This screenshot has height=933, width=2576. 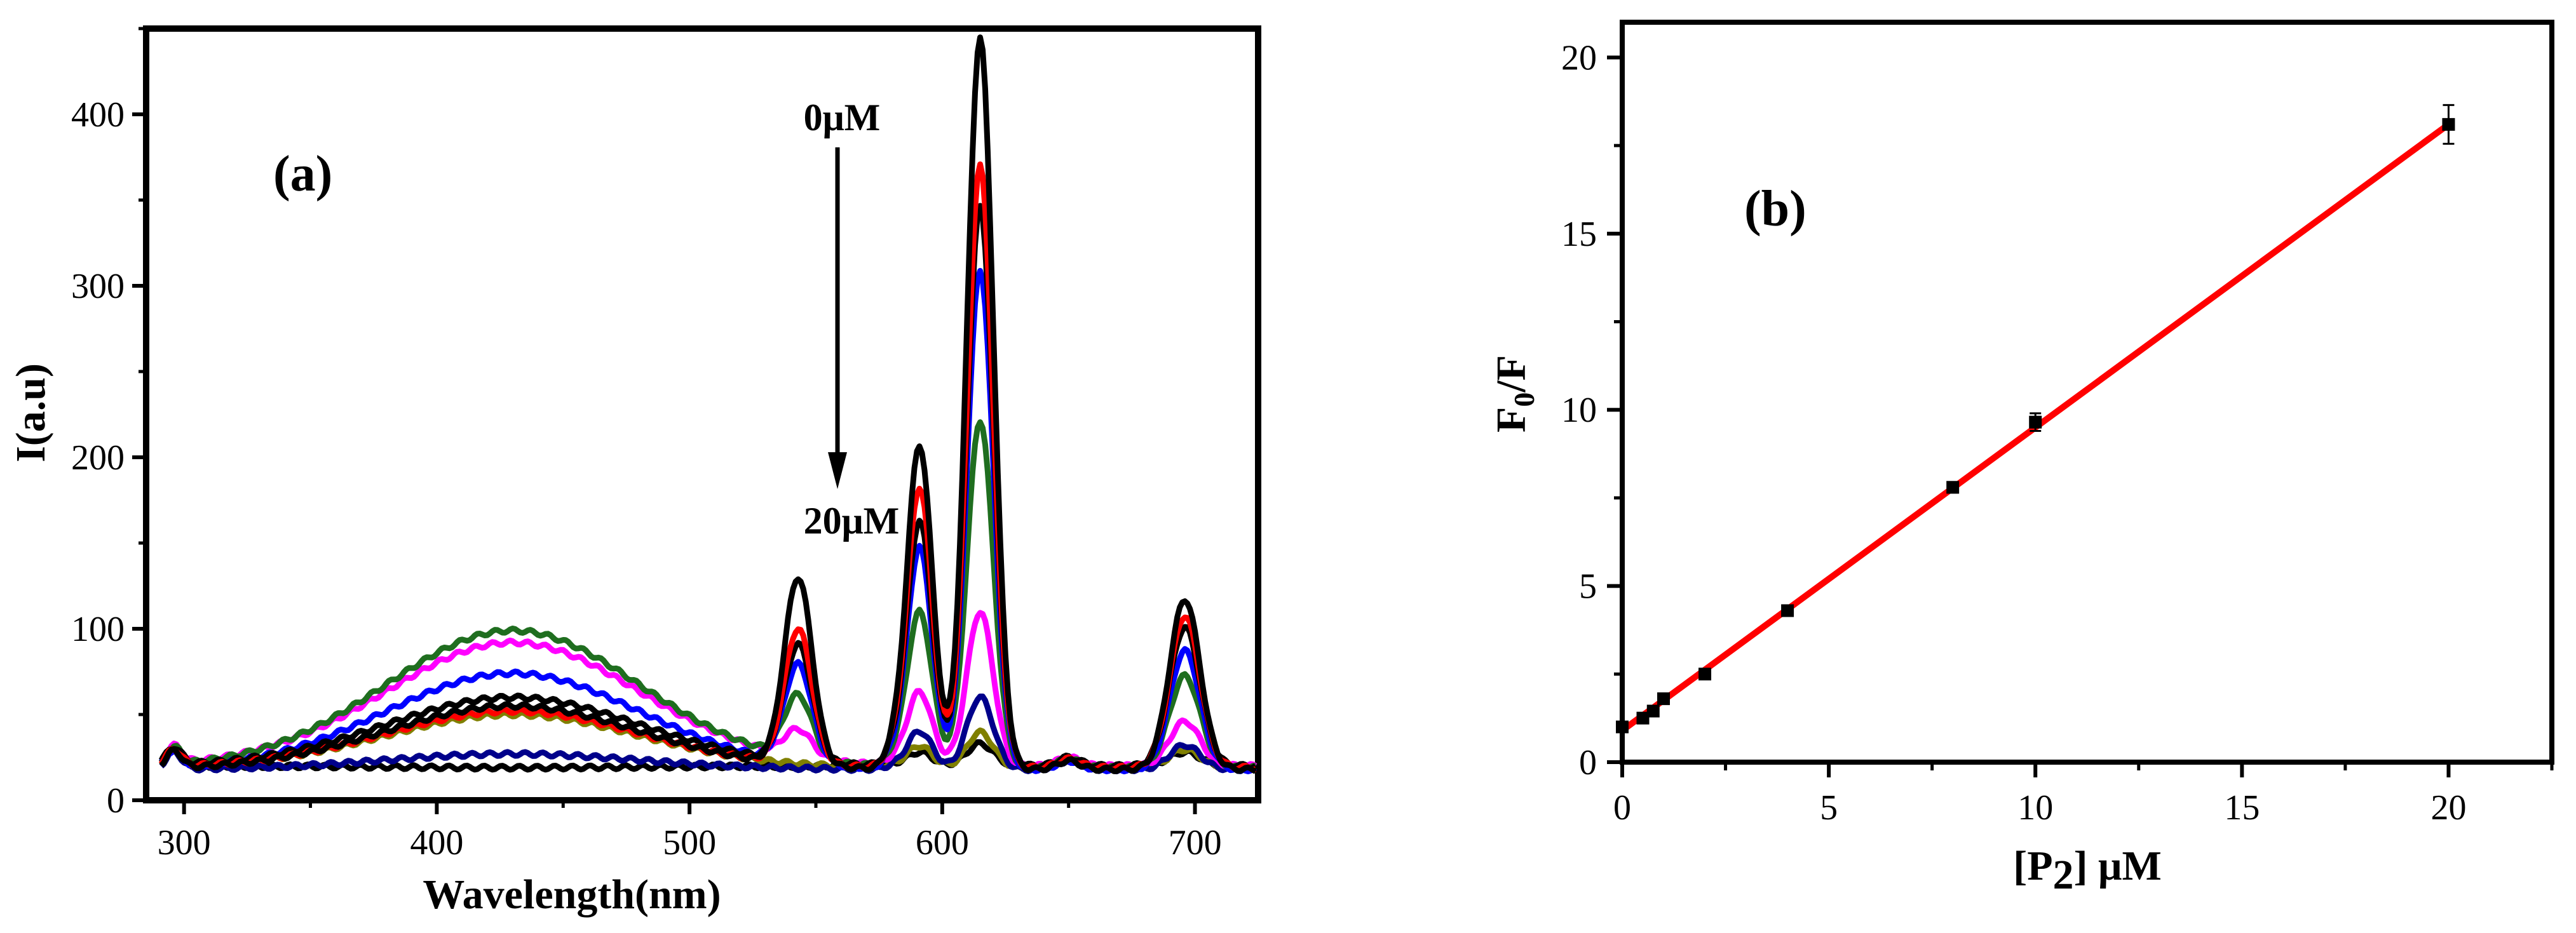 I want to click on y-tick-label: 200, so click(x=98, y=458).